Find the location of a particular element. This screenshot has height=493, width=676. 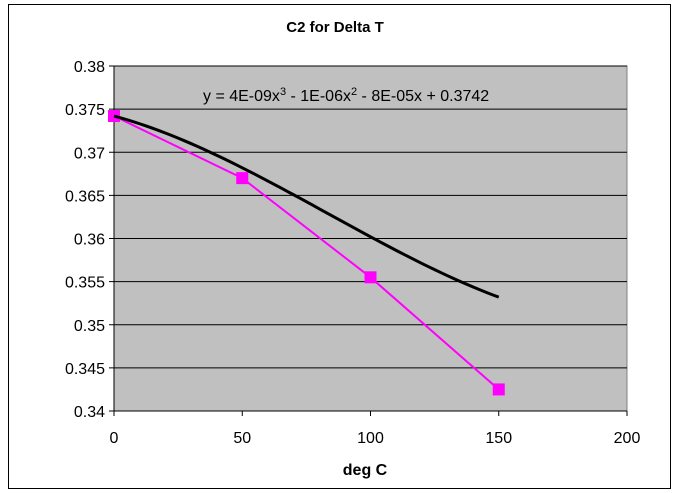

y-tick-label: 0.355 is located at coordinates (85, 283).